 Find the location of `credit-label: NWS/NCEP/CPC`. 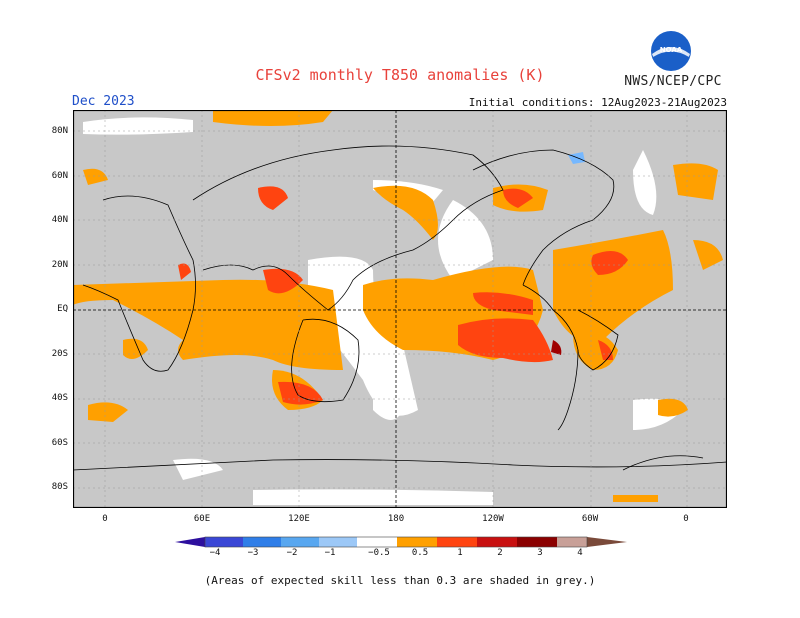

credit-label: NWS/NCEP/CPC is located at coordinates (673, 81).